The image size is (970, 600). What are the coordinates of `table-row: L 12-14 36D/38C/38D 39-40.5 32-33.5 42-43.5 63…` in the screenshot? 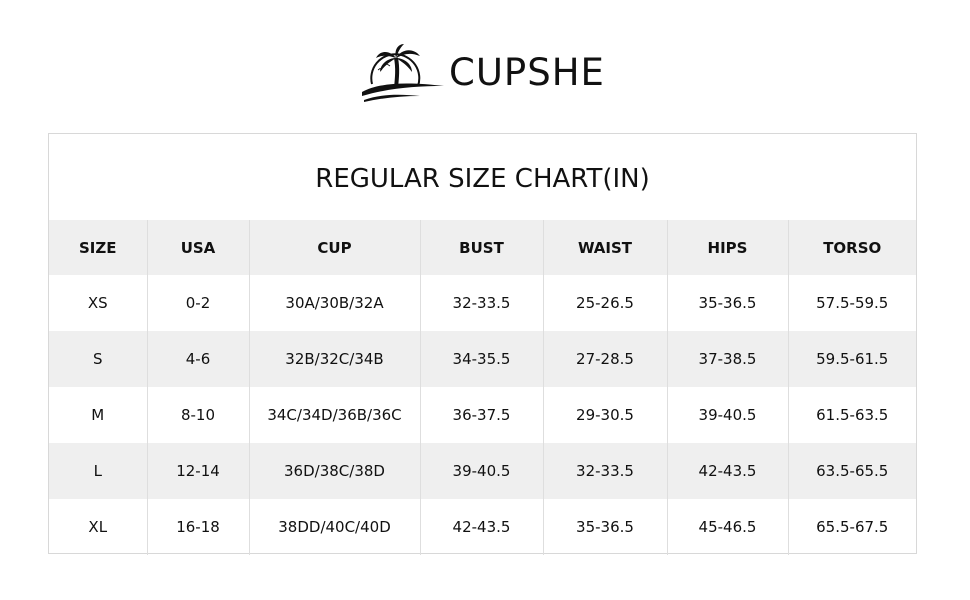 It's located at (482, 471).